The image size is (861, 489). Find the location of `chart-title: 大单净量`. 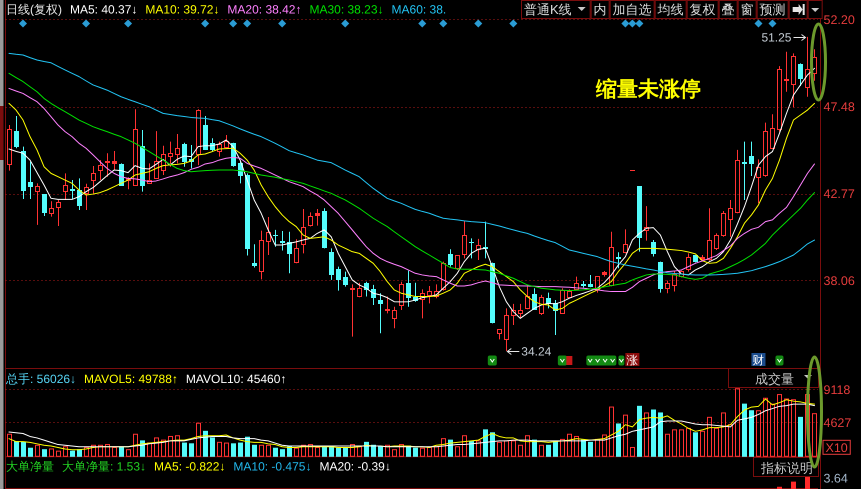

chart-title: 大单净量 is located at coordinates (30, 467).